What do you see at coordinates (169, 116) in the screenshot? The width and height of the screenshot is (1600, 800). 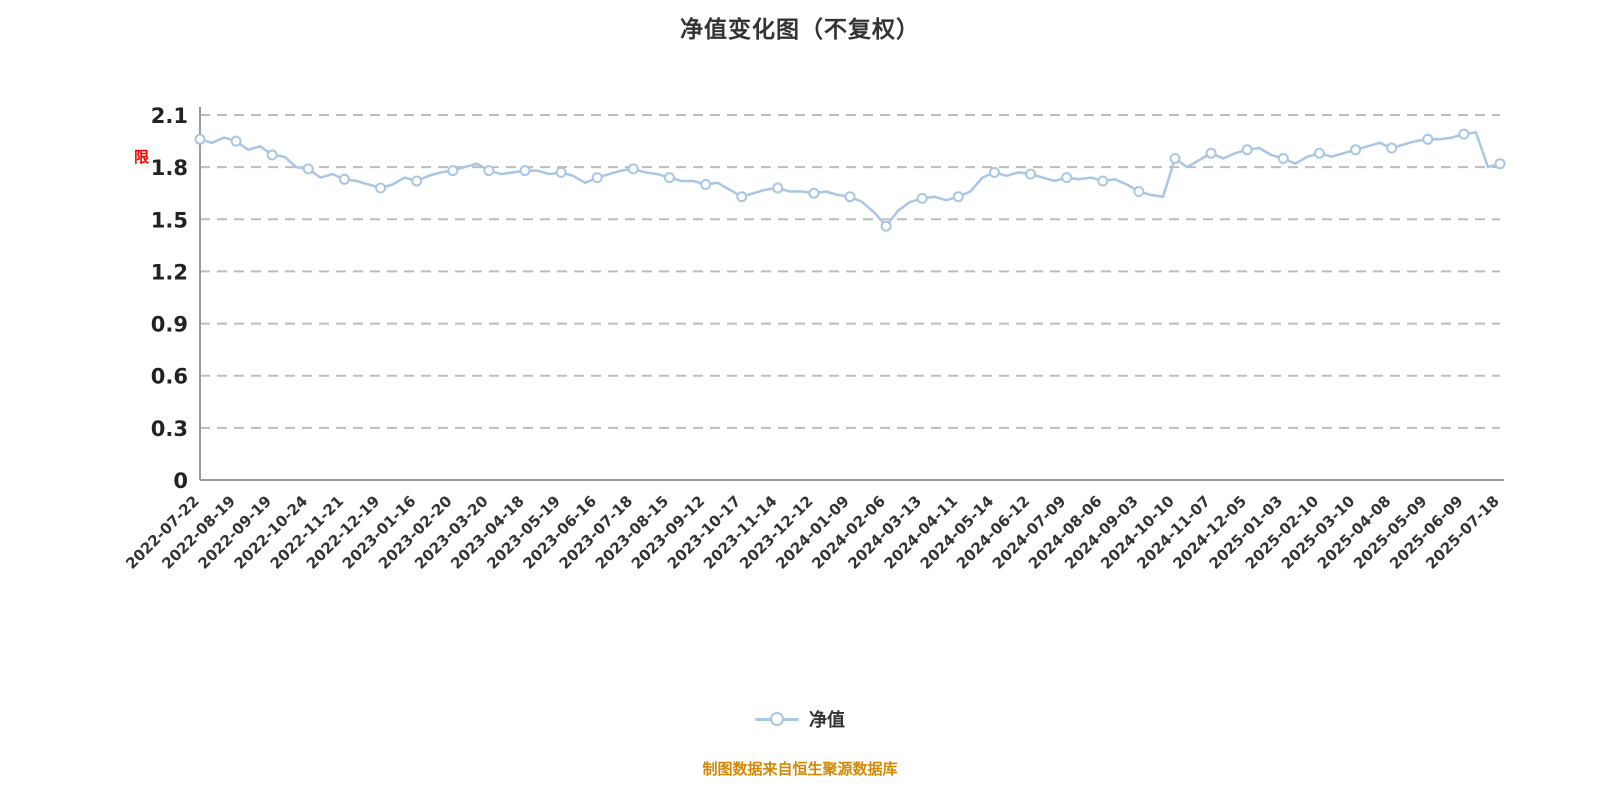 I see `svg-text: 2.1` at bounding box center [169, 116].